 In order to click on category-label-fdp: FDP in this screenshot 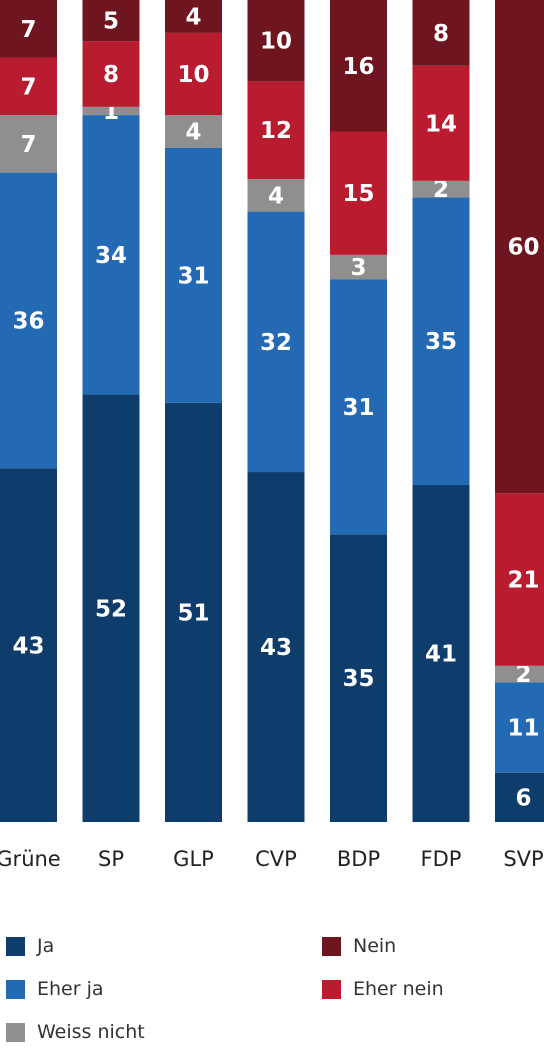, I will do `click(441, 859)`.